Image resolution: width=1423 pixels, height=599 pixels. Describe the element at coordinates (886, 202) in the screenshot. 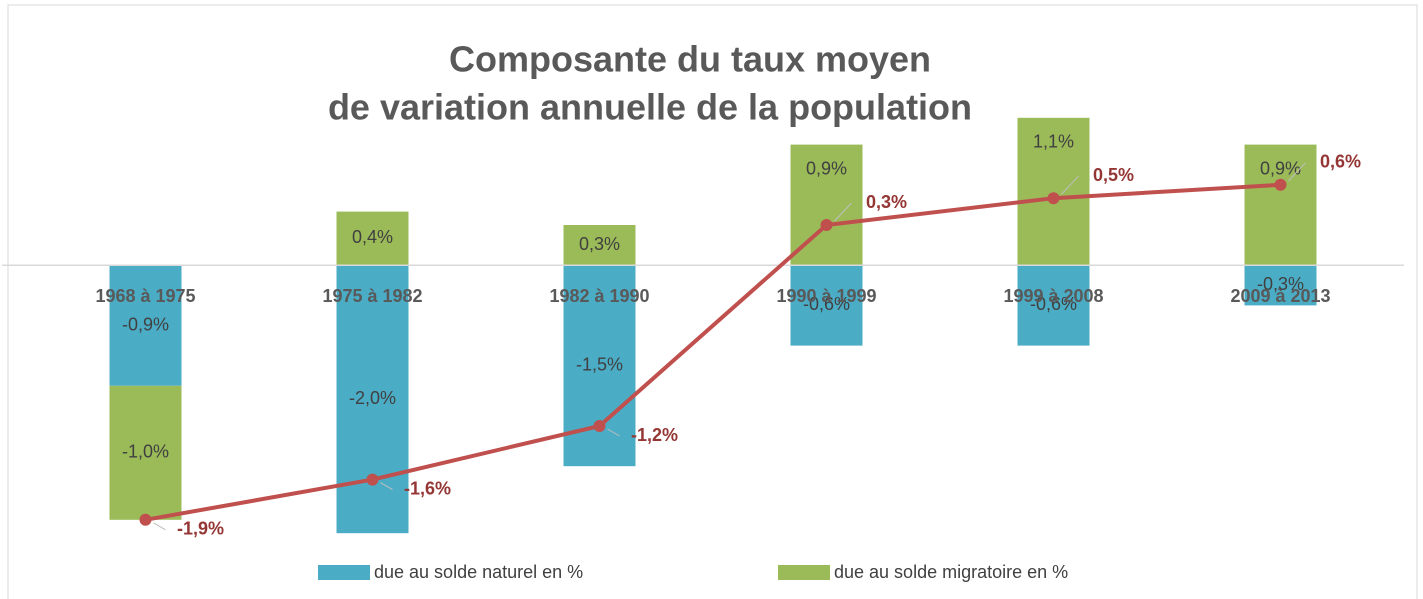

I see `line-value-label: 0,3%` at that location.